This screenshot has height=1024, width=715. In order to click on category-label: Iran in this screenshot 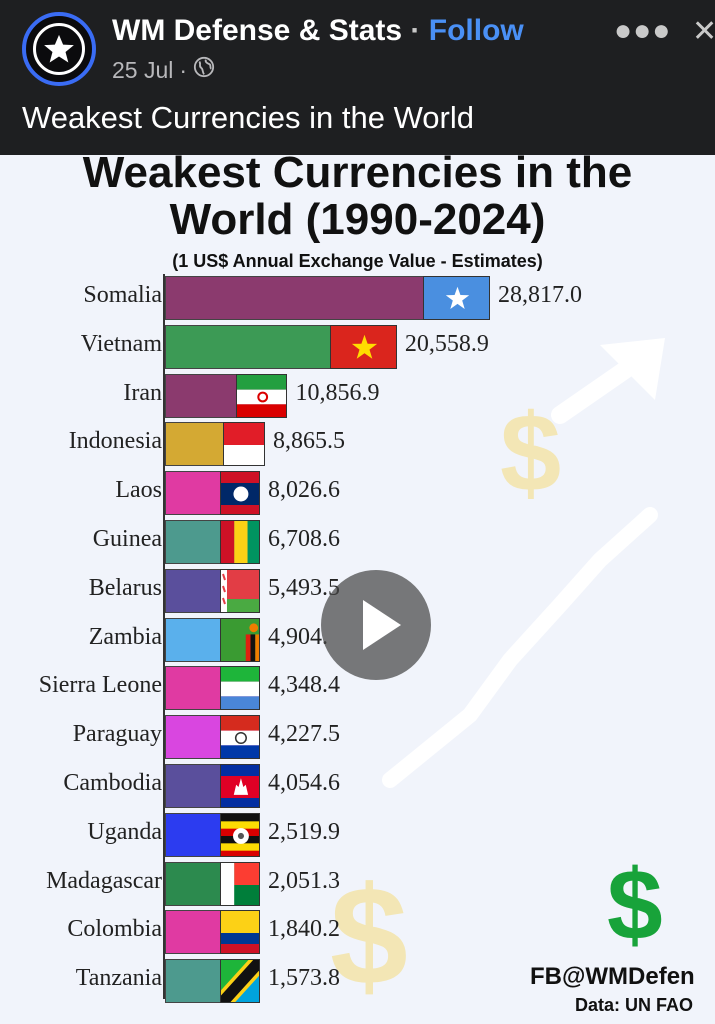, I will do `click(142, 392)`.